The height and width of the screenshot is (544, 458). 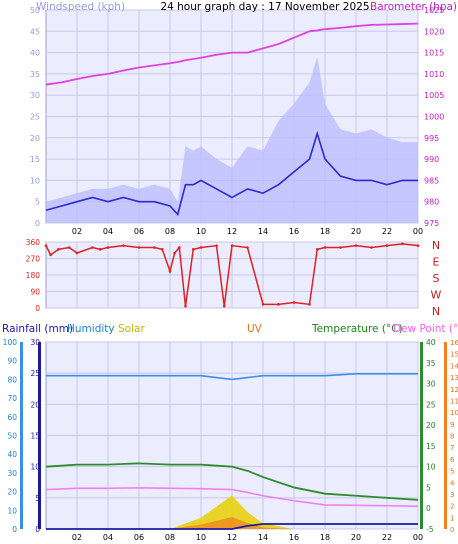 What do you see at coordinates (452, 483) in the screenshot?
I see `dewpoint-tick-label: 4` at bounding box center [452, 483].